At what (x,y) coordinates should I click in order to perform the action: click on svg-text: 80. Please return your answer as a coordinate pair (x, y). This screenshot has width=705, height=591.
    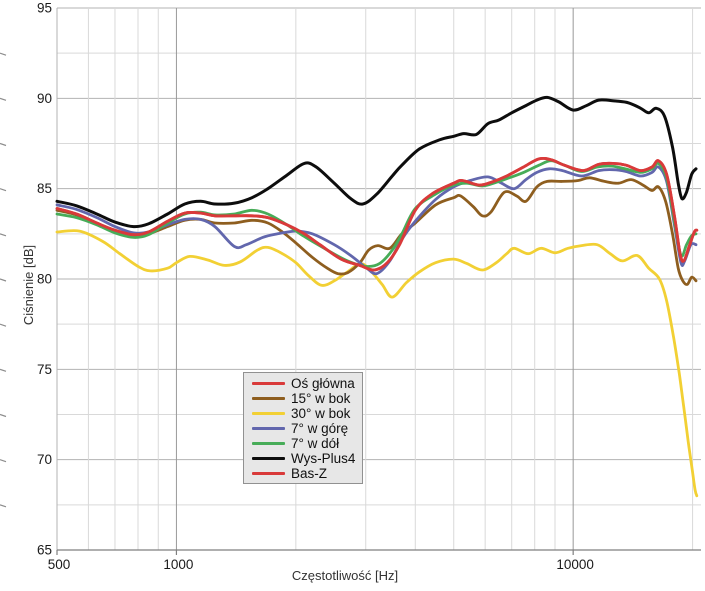
    Looking at the image, I should click on (44, 279).